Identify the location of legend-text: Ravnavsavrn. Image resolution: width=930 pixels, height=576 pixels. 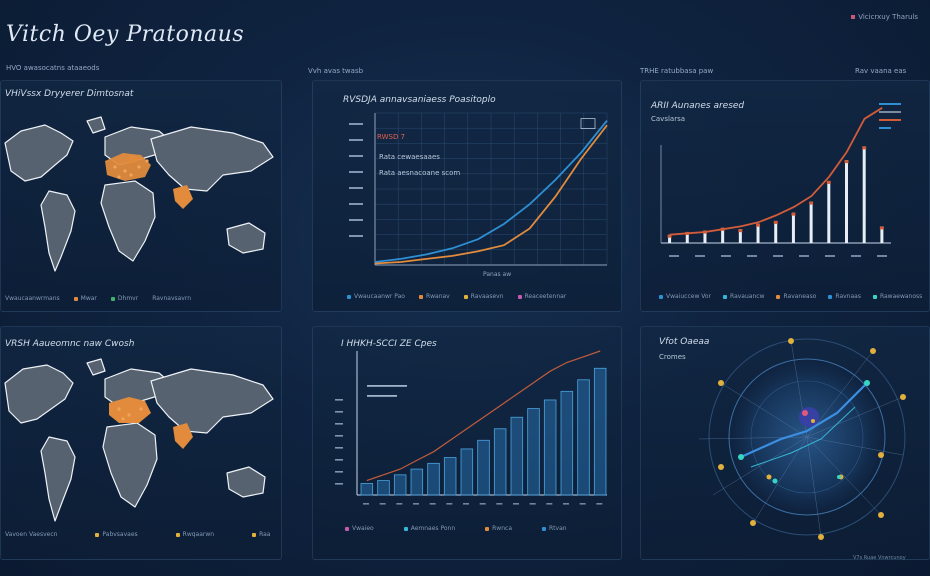
(172, 298).